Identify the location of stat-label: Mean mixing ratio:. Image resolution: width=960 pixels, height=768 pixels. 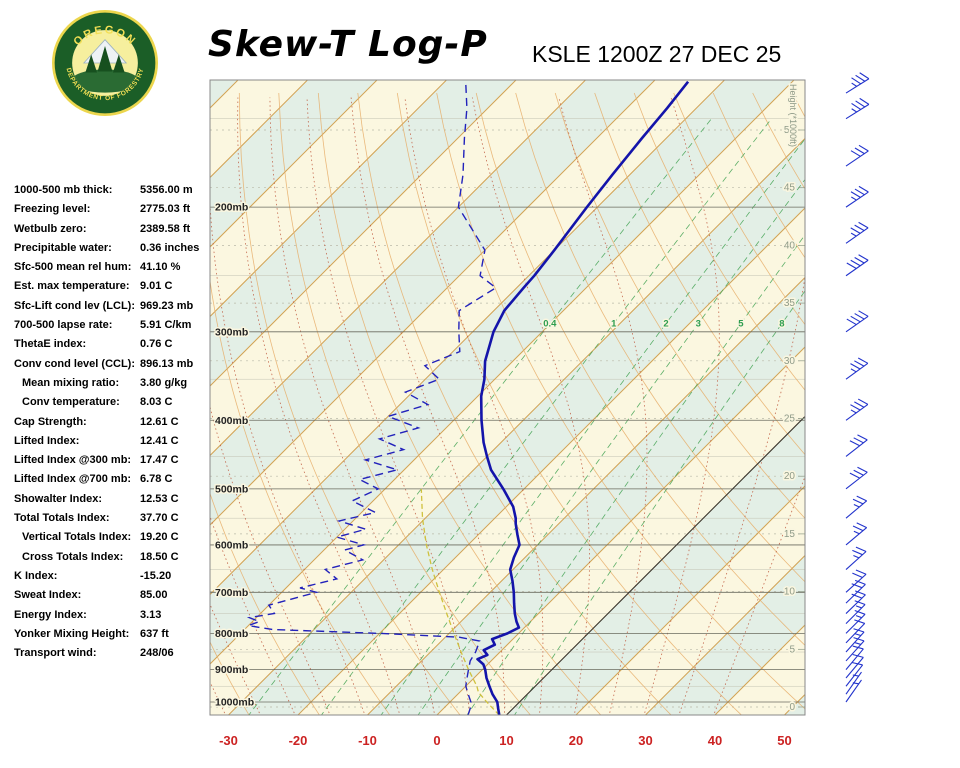
(71, 382).